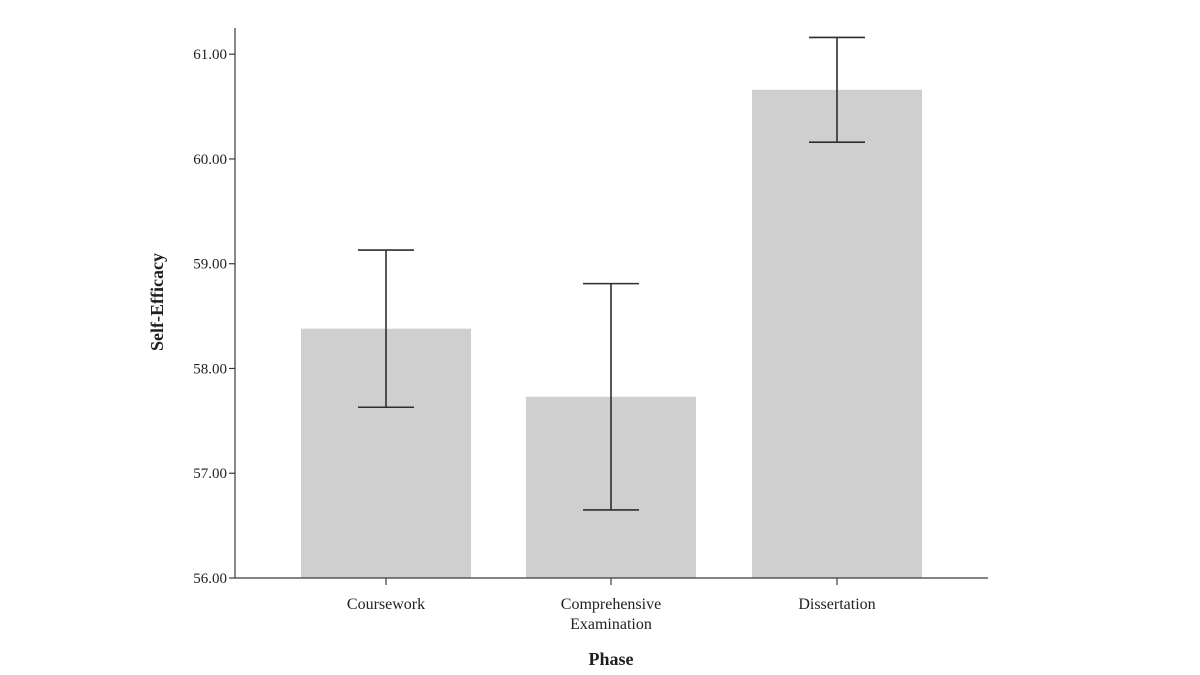 The image size is (1200, 675). I want to click on x-category-label-2: Dissertation, so click(836, 604).